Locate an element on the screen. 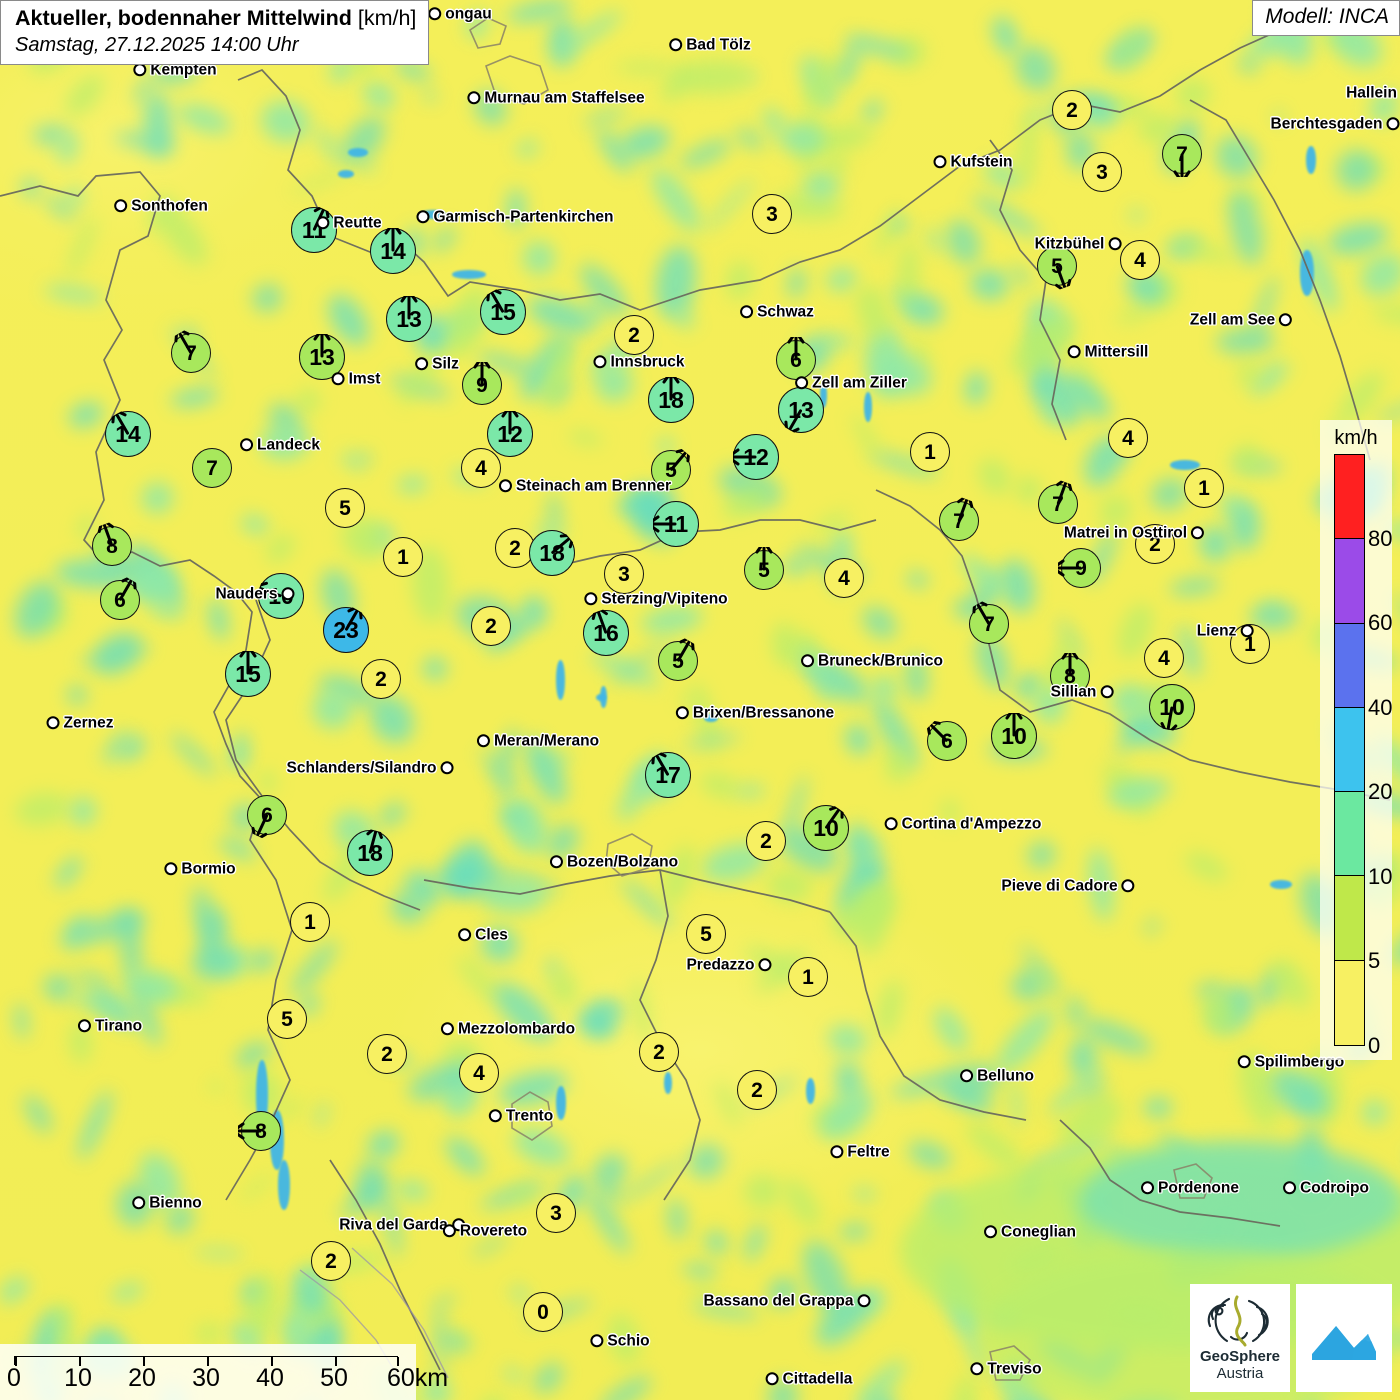  city-label: Matrei in Osttirol is located at coordinates (1134, 533).